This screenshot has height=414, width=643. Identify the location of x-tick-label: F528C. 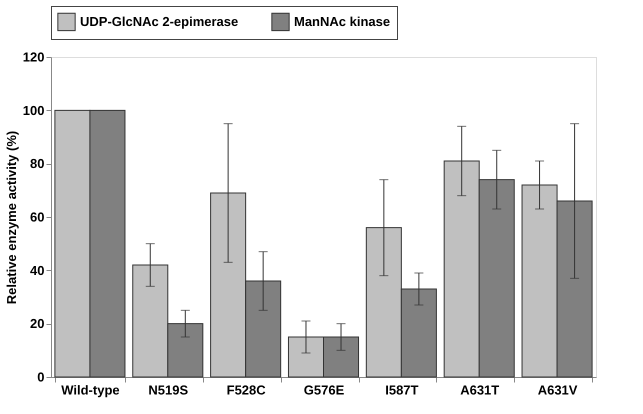
(246, 390).